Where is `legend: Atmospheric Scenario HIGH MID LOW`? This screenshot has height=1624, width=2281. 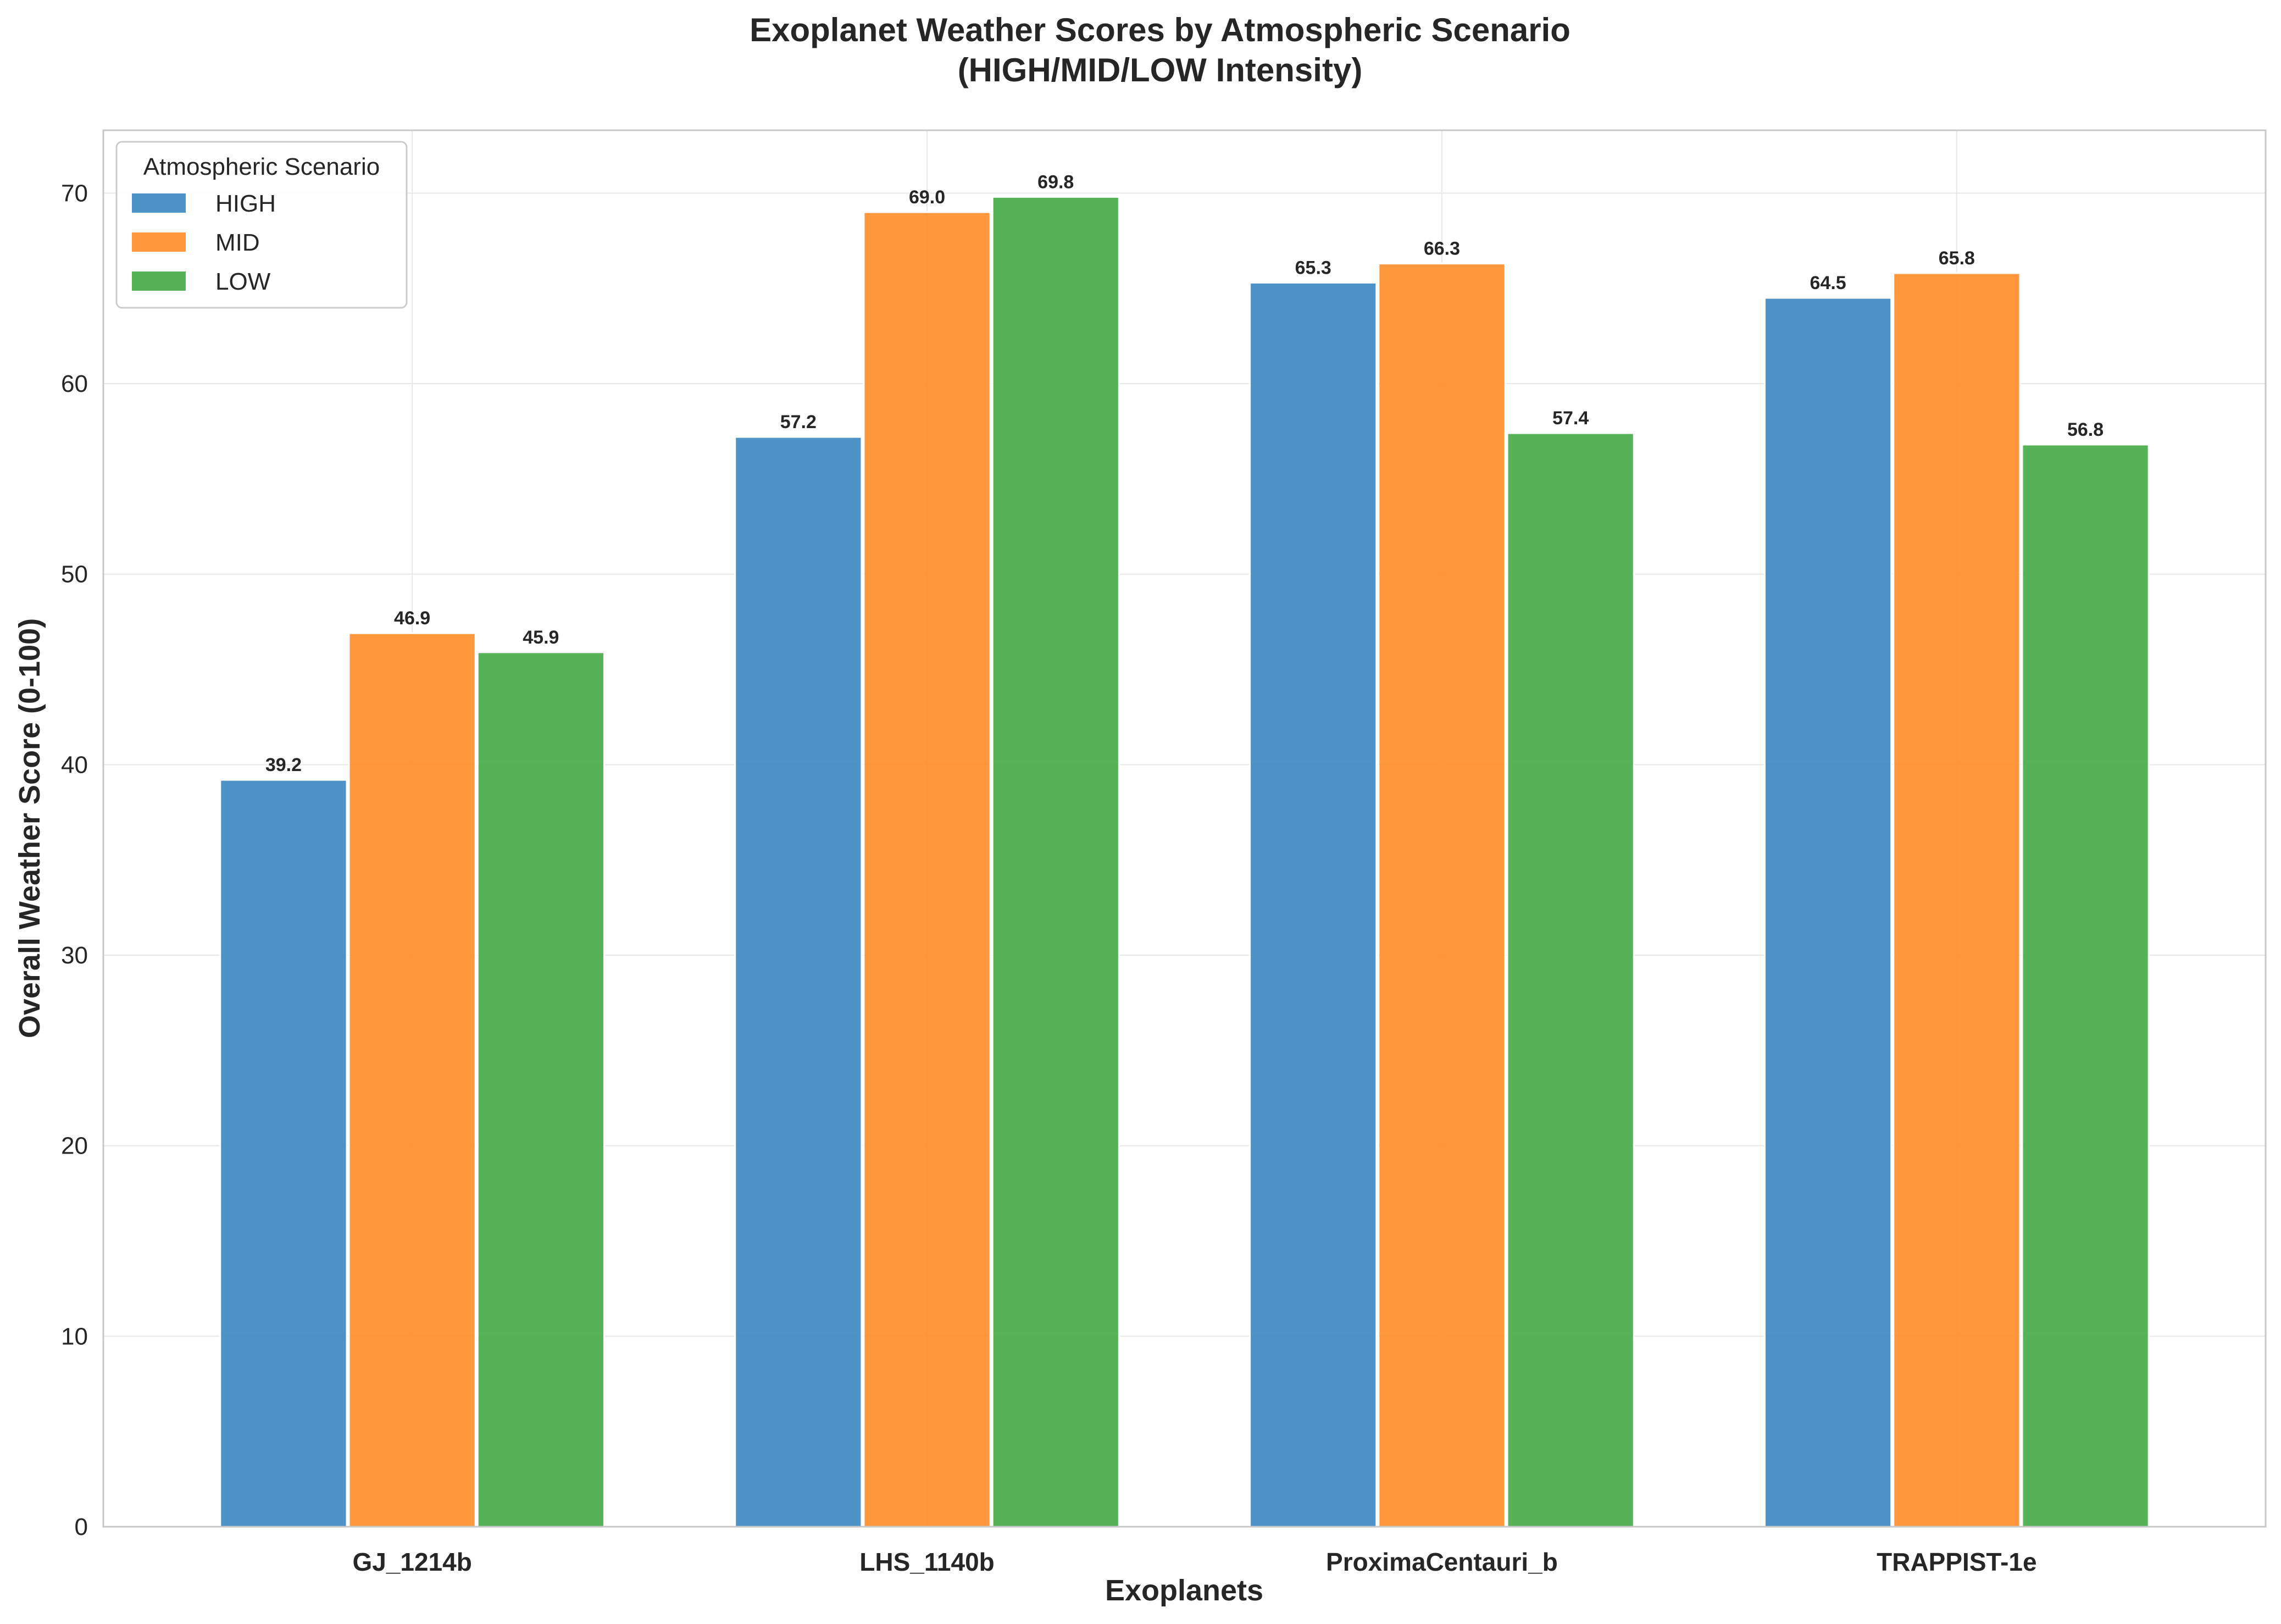 legend: Atmospheric Scenario HIGH MID LOW is located at coordinates (261, 225).